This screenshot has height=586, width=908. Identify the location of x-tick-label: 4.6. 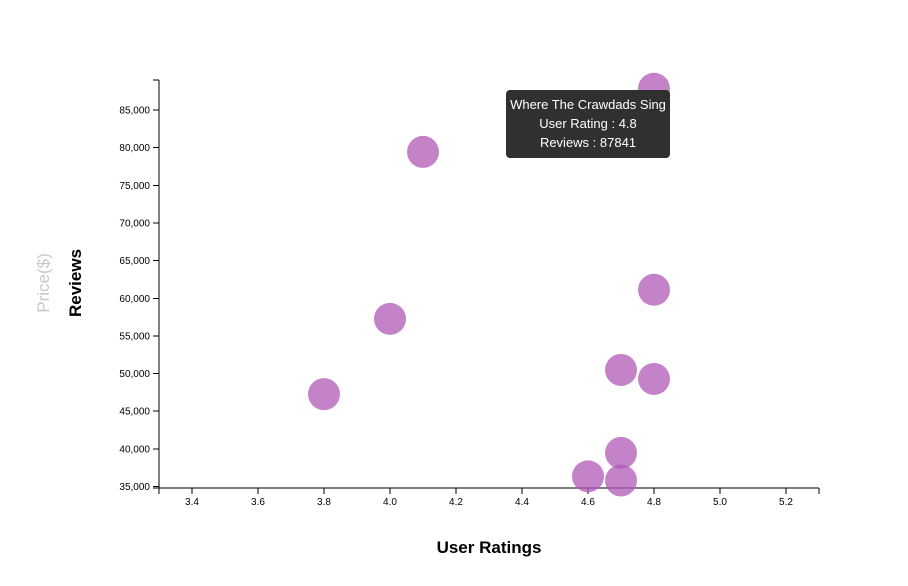
(588, 502).